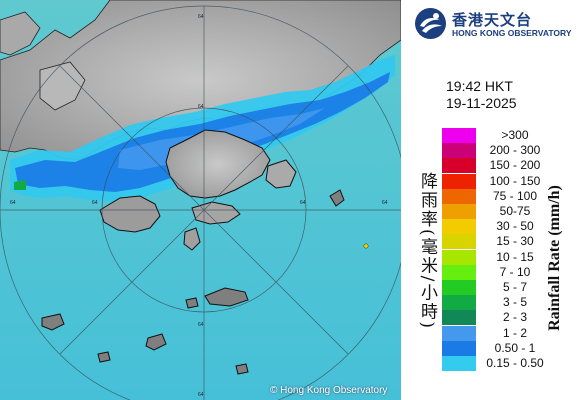 The image size is (577, 400). Describe the element at coordinates (427, 251) in the screenshot. I see `legend-title-chinese: 降雨率(毫米/小時)` at that location.